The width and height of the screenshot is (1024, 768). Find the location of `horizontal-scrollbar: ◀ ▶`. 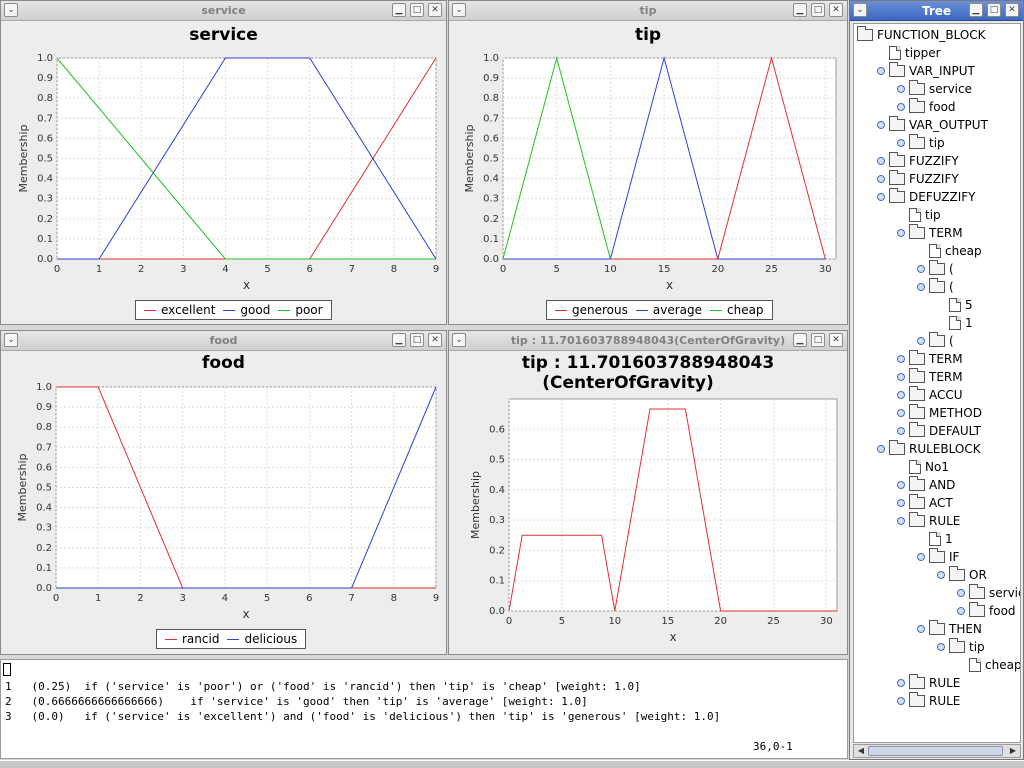

horizontal-scrollbar: ◀ ▶ is located at coordinates (937, 751).